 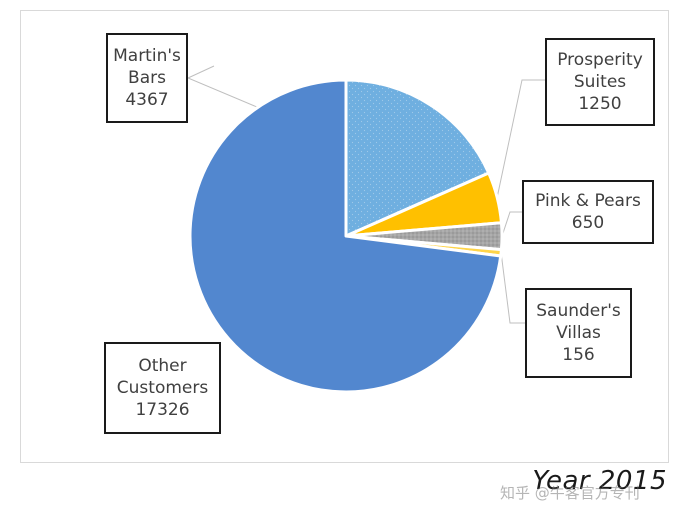 I want to click on data-label-name-line: Villas, so click(x=578, y=333).